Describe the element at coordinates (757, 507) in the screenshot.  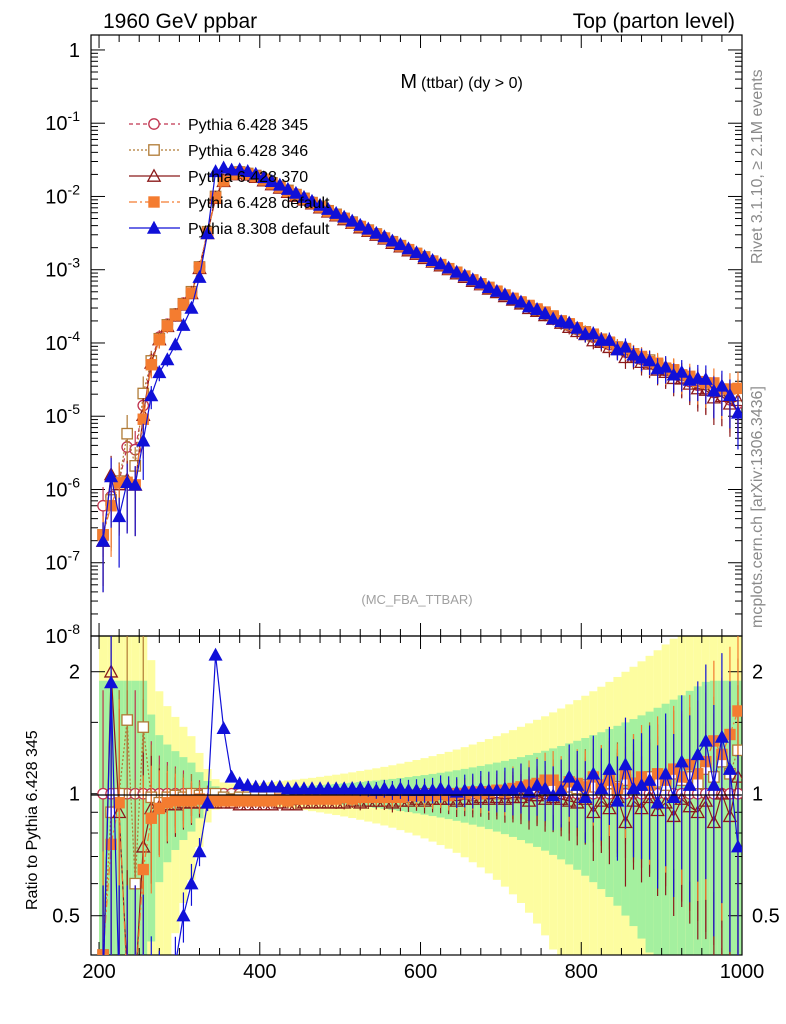
I see `mcplots-label: mcplots.cern.ch [arXiv:1306.3436]` at that location.